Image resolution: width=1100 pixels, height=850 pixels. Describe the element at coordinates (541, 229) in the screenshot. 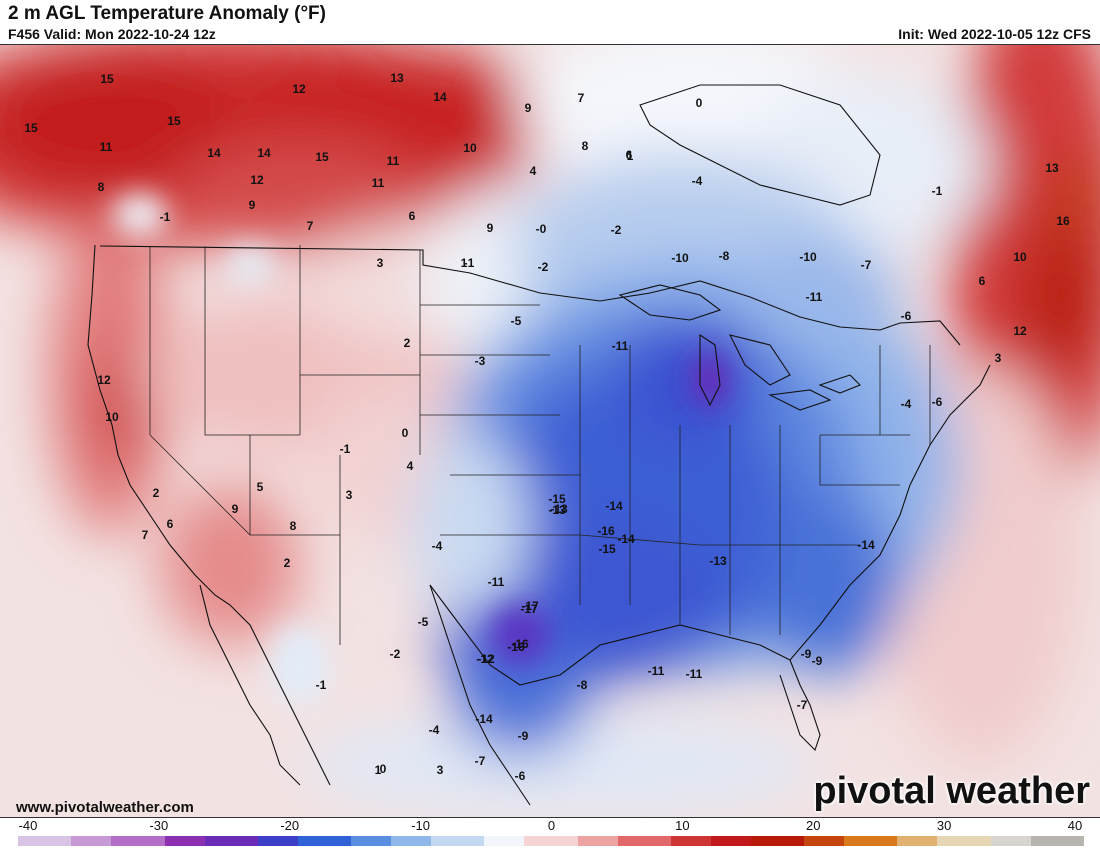

I see `anomaly-value-label: -0` at that location.